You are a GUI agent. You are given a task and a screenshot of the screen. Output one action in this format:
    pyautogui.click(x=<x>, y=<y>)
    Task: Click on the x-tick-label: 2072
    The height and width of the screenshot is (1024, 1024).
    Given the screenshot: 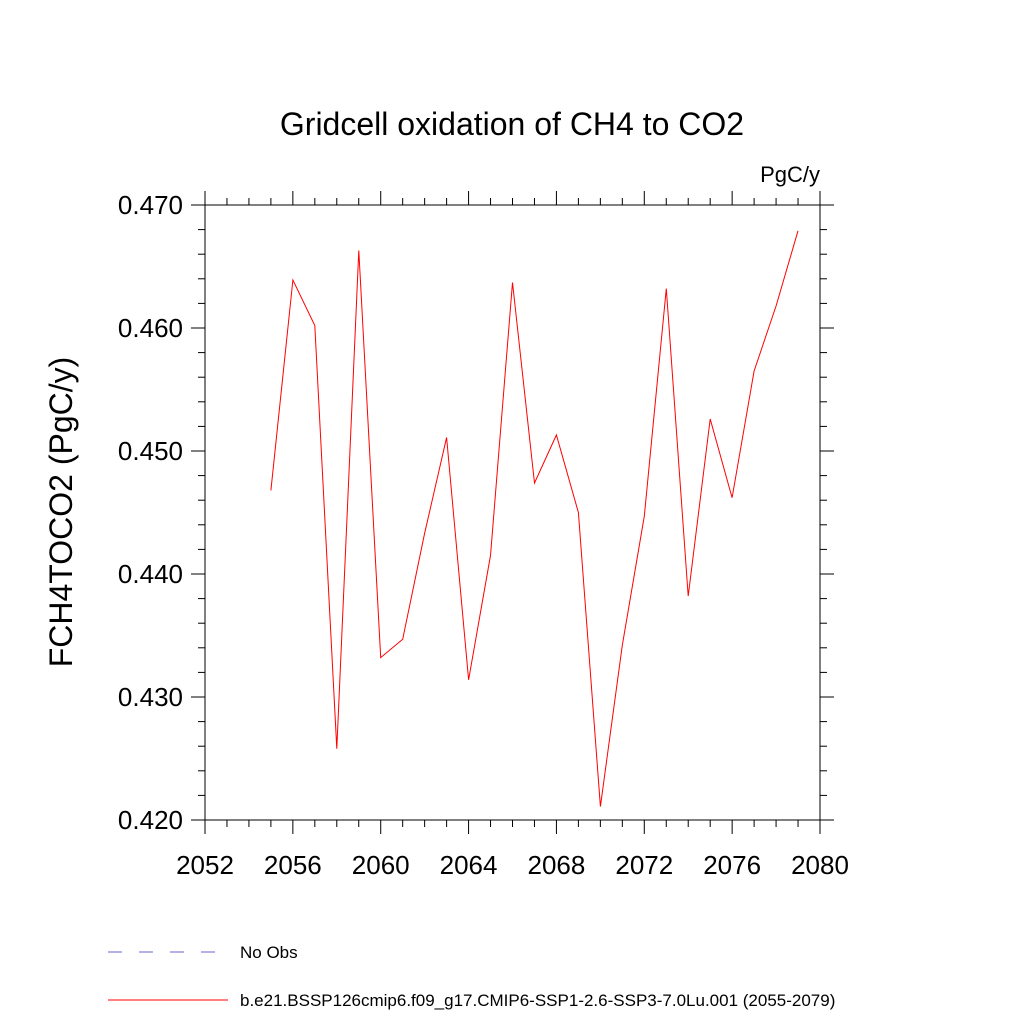 What is the action you would take?
    pyautogui.click(x=644, y=865)
    